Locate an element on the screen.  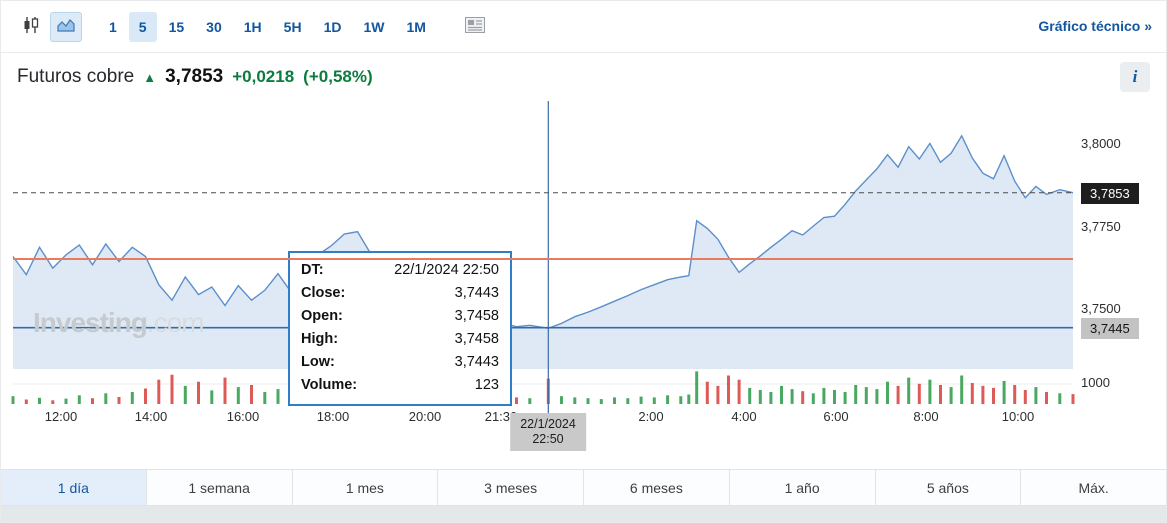
x-axis-label: 4:00 is located at coordinates (744, 416).